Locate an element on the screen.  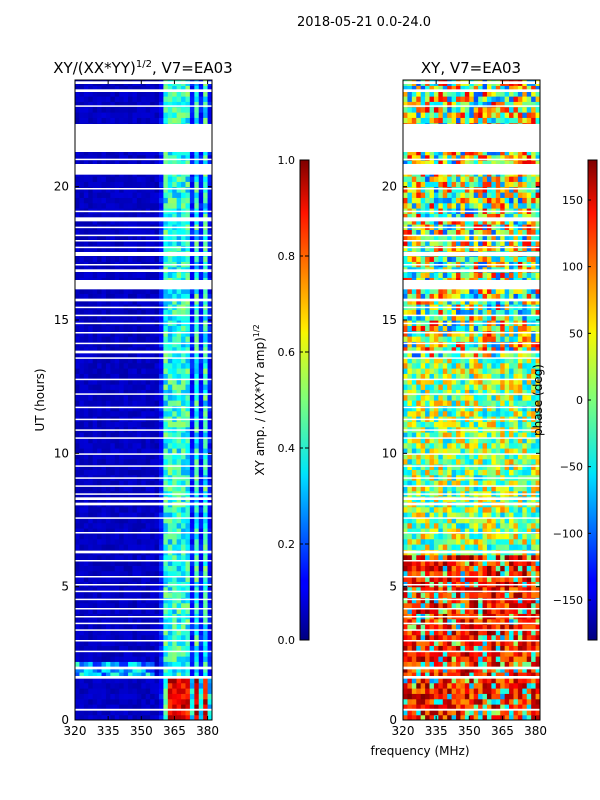
amp-ylabel: UT (hours) is located at coordinates (40, 399).